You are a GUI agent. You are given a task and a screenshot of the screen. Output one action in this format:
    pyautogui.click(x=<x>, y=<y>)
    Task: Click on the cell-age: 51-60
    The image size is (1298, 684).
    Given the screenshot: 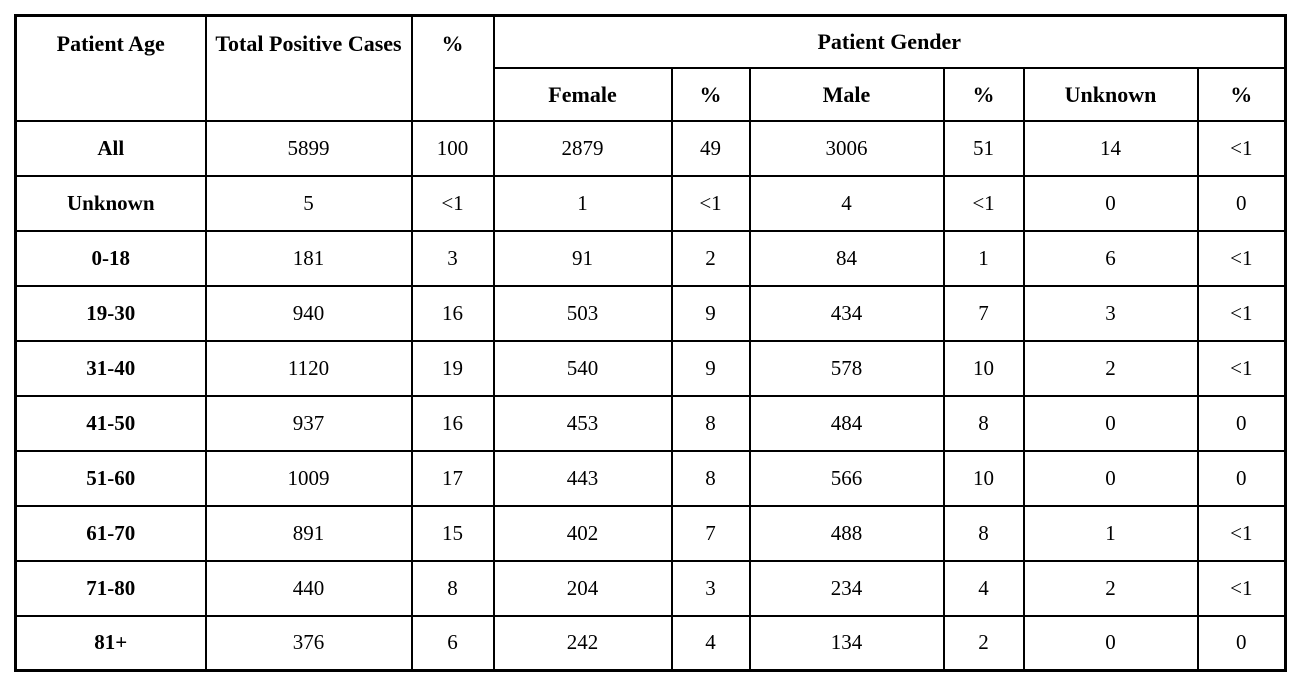 What is the action you would take?
    pyautogui.click(x=110, y=478)
    